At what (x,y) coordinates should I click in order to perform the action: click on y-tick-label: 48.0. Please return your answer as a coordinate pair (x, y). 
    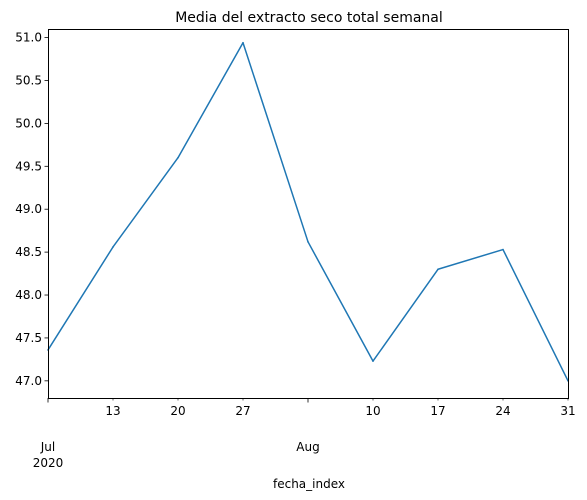
    Looking at the image, I should click on (28, 295).